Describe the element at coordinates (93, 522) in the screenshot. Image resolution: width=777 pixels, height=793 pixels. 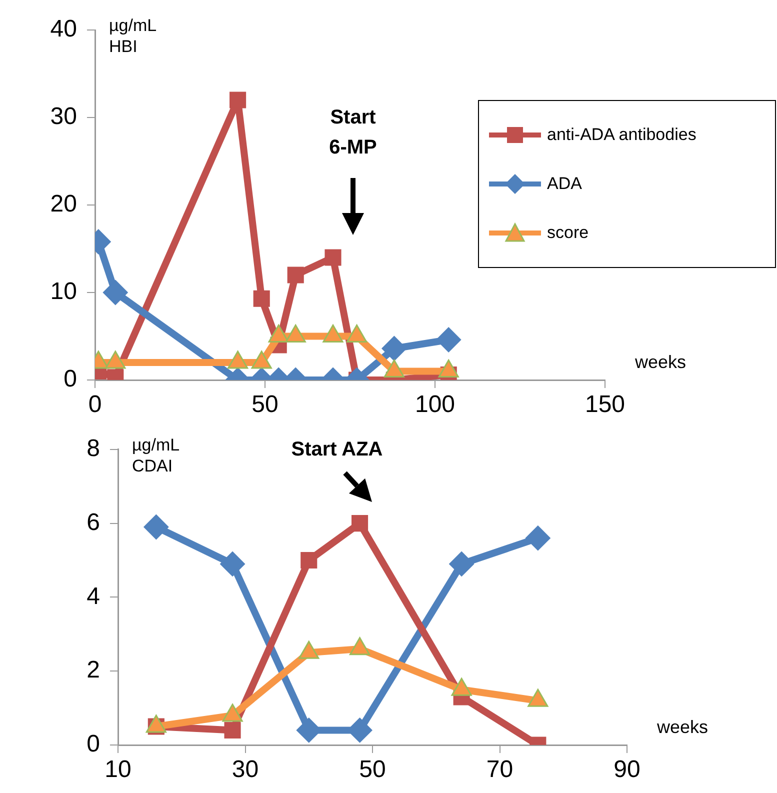
I see `y-tick-label: 6` at that location.